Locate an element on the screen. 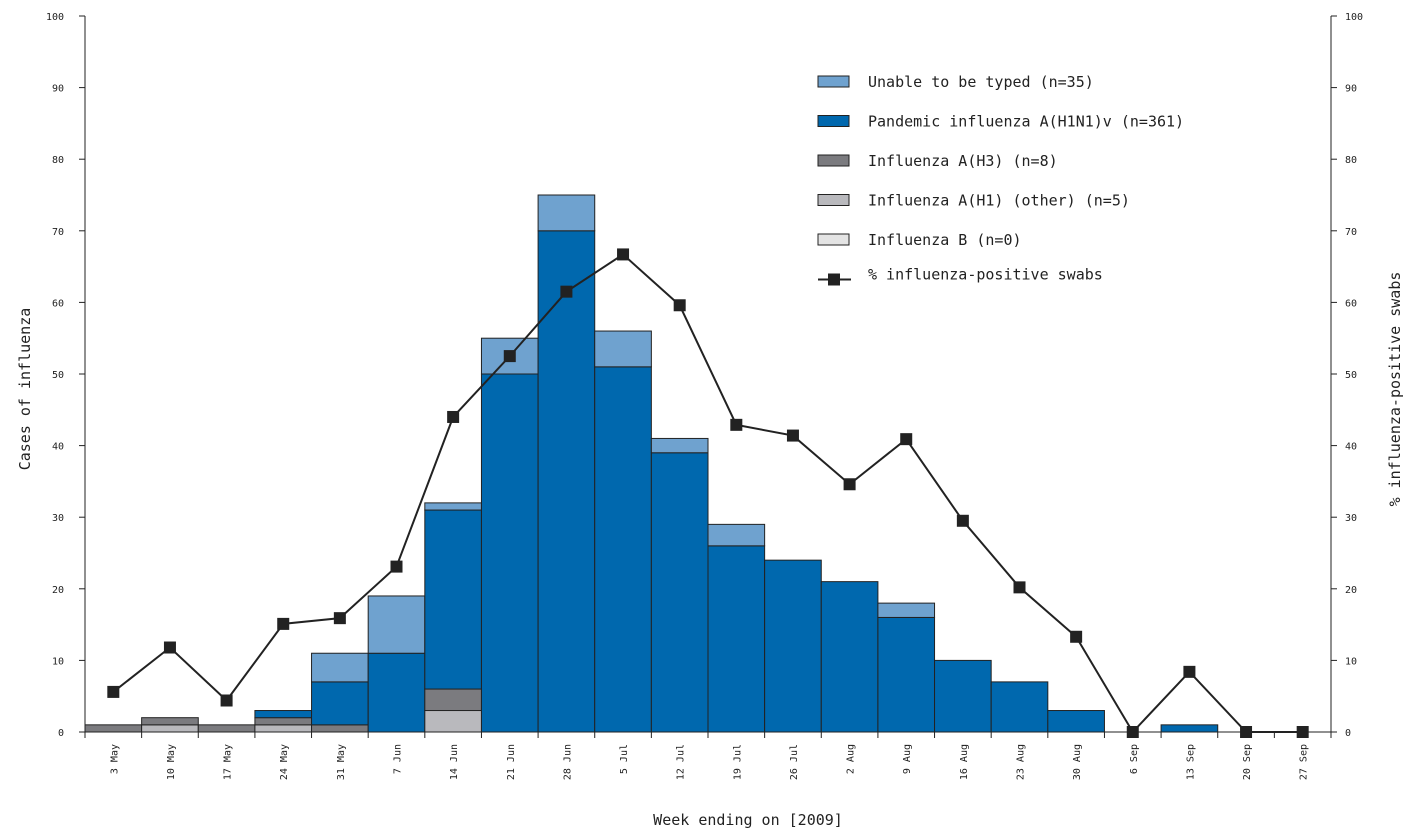 The height and width of the screenshot is (829, 1416). x-tick-label: 13 Sep is located at coordinates (1190, 762).